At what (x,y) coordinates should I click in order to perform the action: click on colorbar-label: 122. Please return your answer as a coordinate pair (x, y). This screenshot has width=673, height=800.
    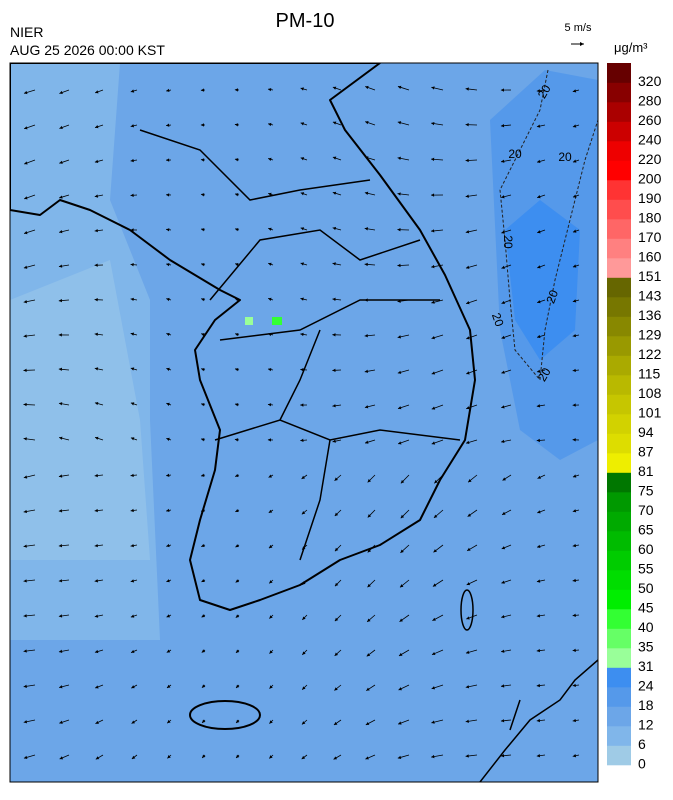
    Looking at the image, I should click on (650, 354).